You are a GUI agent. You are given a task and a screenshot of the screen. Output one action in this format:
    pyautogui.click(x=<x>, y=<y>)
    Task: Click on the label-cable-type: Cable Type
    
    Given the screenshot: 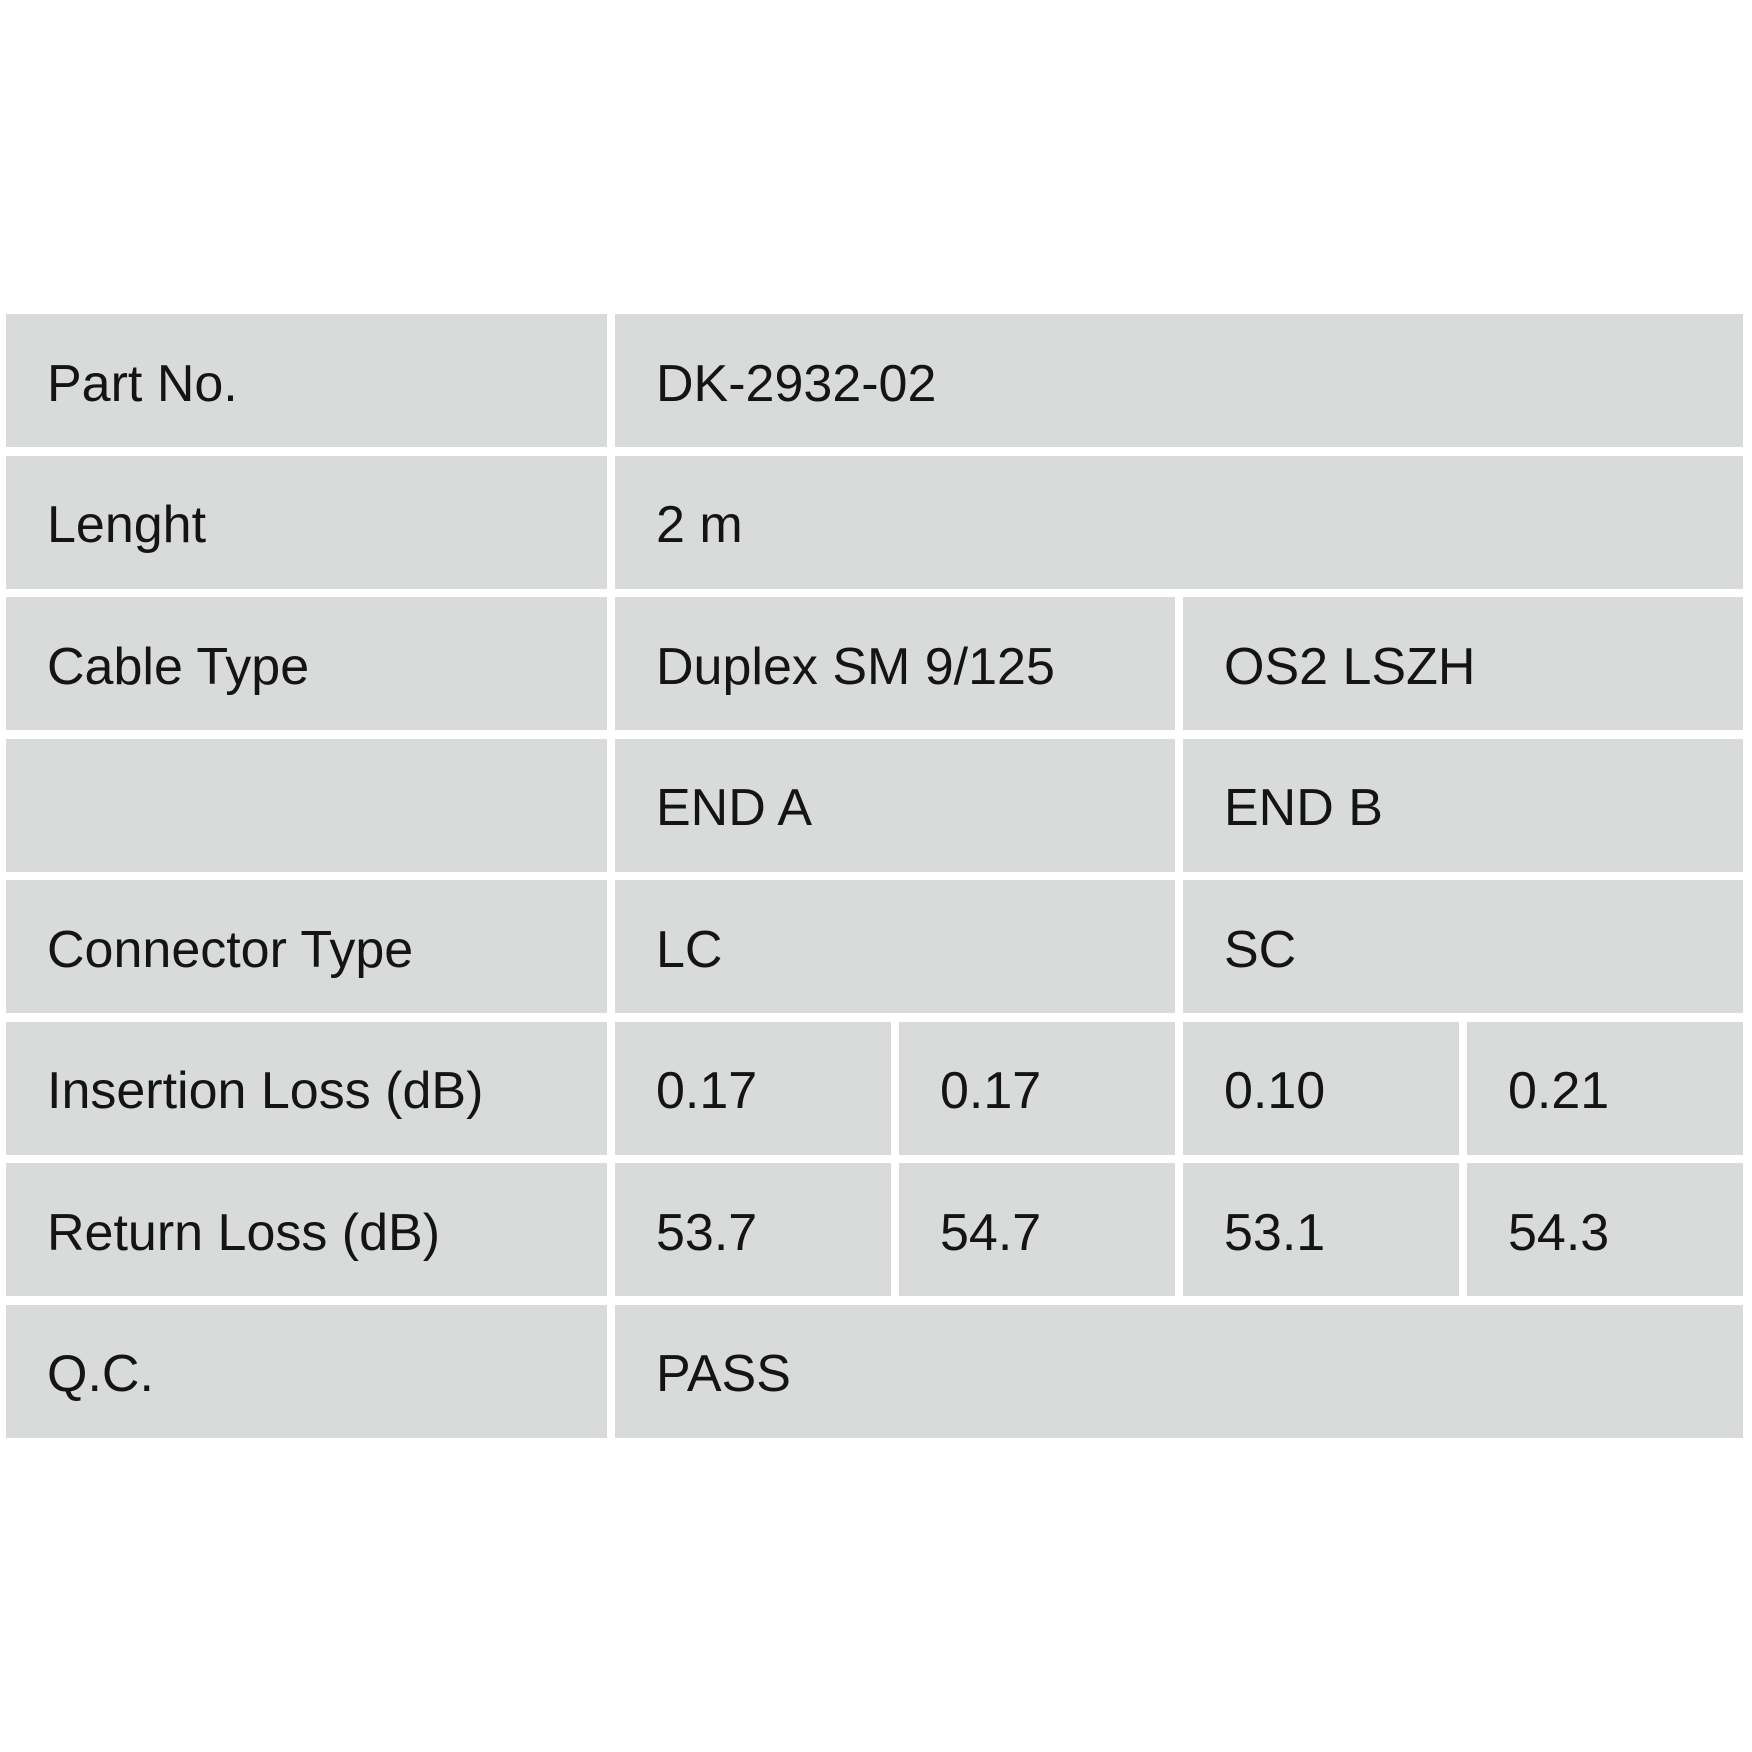 What is the action you would take?
    pyautogui.click(x=306, y=663)
    